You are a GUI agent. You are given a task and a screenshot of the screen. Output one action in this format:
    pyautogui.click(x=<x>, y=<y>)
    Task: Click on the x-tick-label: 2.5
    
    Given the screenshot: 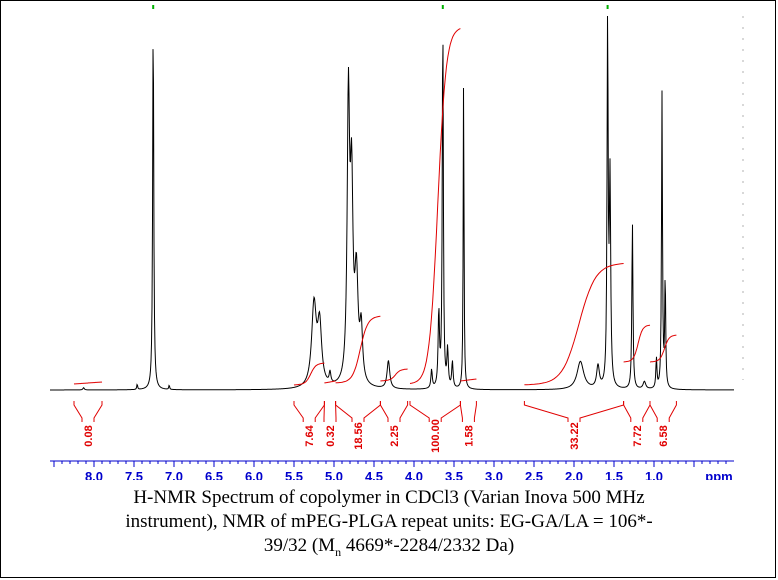 What is the action you would take?
    pyautogui.click(x=534, y=474)
    